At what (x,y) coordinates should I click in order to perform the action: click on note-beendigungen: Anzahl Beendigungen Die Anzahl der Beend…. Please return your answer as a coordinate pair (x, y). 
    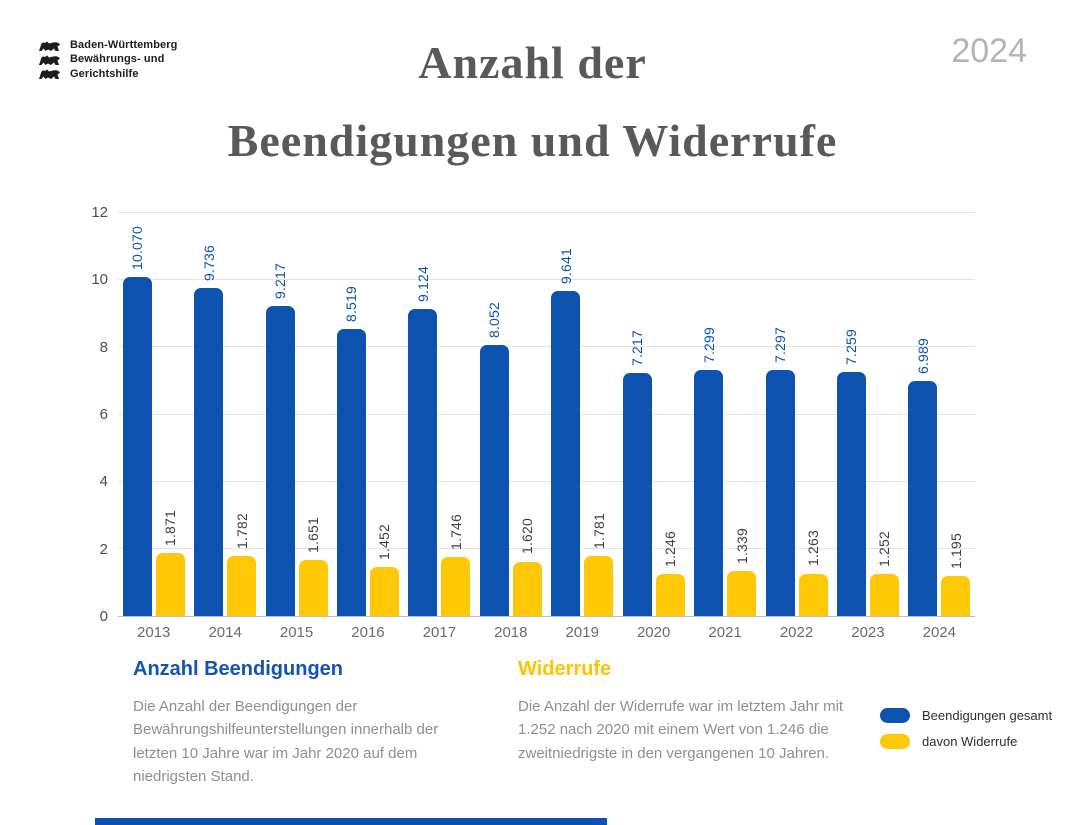
    Looking at the image, I should click on (307, 723).